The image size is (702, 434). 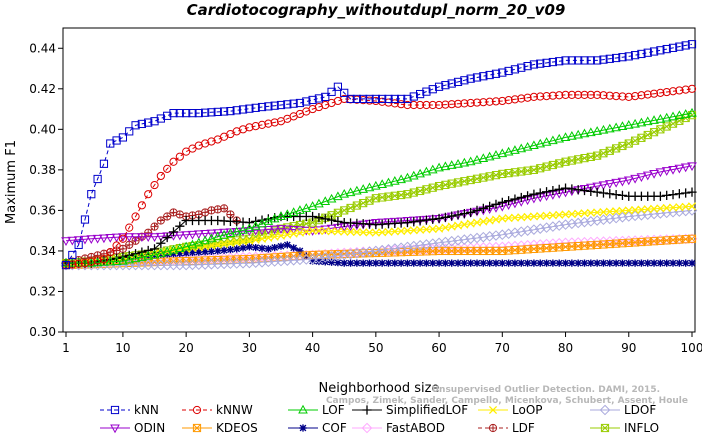 I want to click on legend-item-lof: LOF, so click(x=316, y=410).